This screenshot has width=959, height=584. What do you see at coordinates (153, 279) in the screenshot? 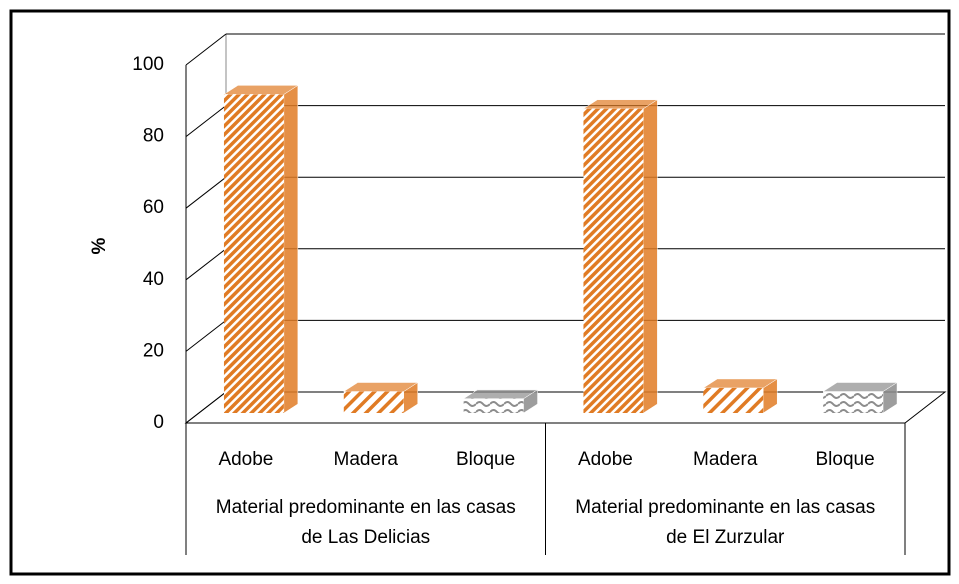
I see `y-tick-label: 40` at bounding box center [153, 279].